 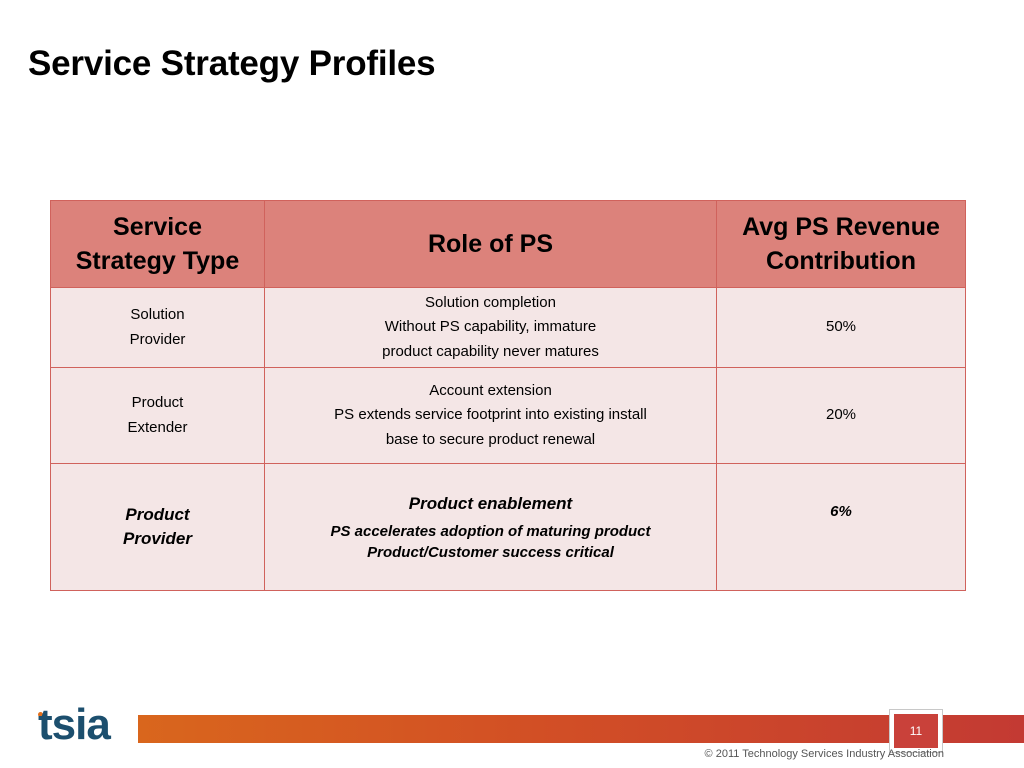 What do you see at coordinates (490, 439) in the screenshot?
I see `role-line3: base to secure product renewal` at bounding box center [490, 439].